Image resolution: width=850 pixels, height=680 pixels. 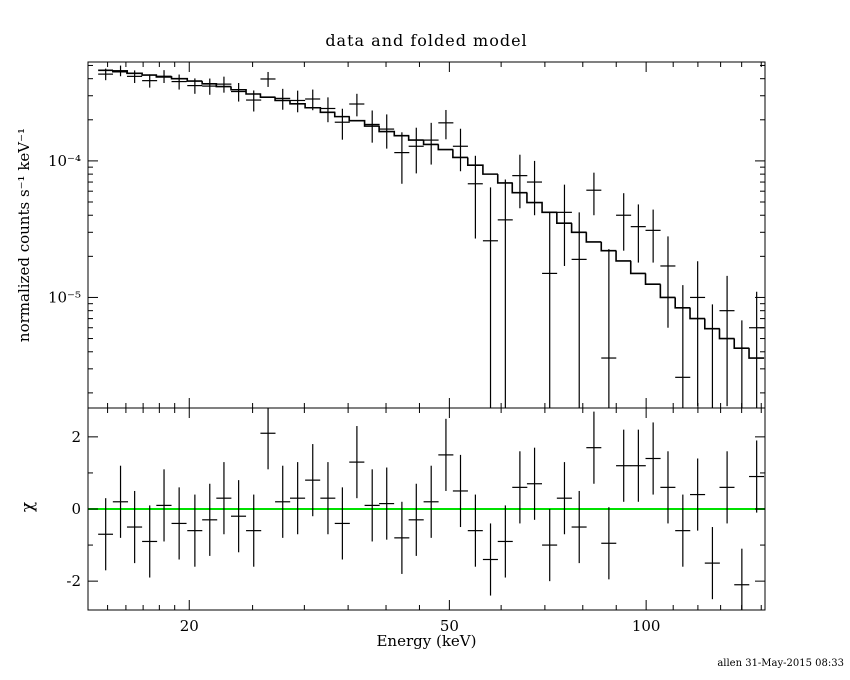 What do you see at coordinates (780, 663) in the screenshot?
I see `plot-footer: allen 31-May-2015 08:33` at bounding box center [780, 663].